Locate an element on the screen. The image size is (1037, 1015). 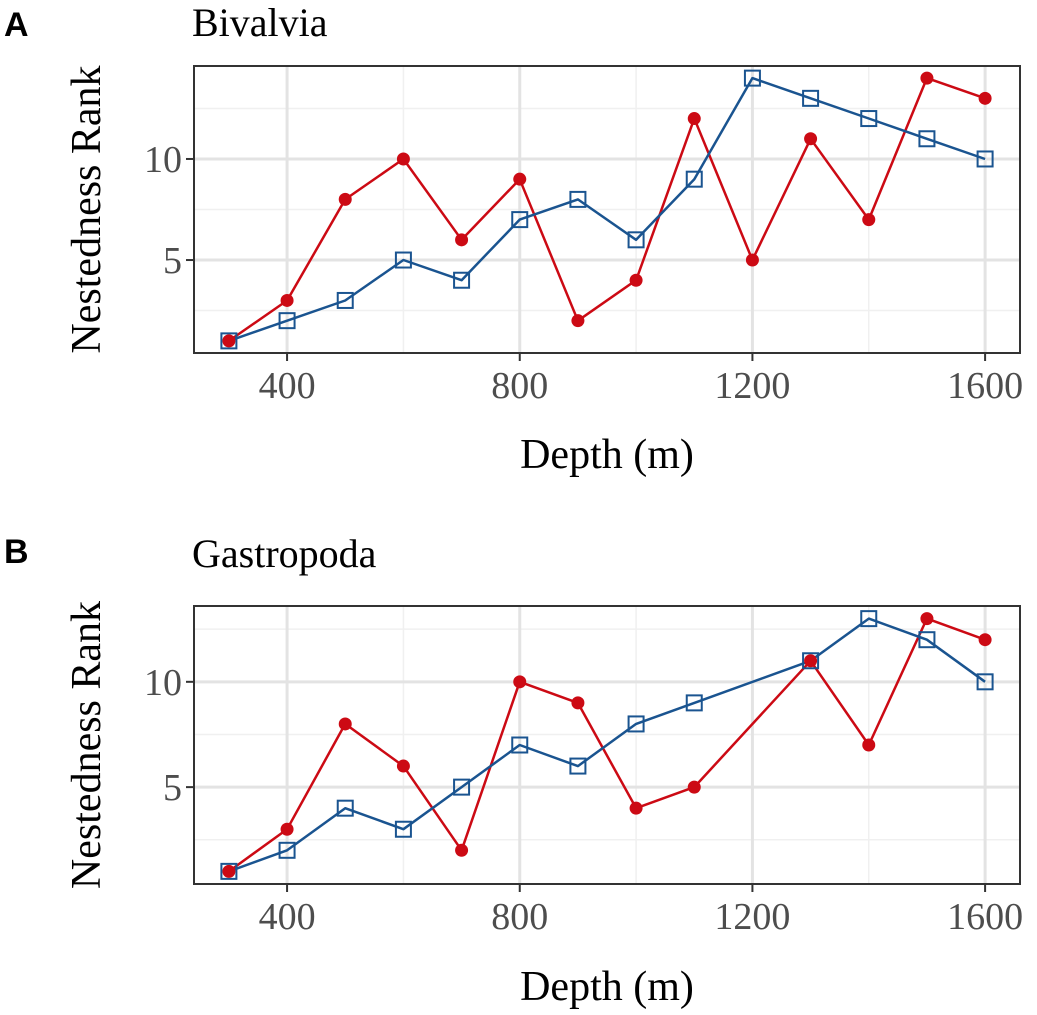
panel-title: Bivalvia is located at coordinates (260, 22).